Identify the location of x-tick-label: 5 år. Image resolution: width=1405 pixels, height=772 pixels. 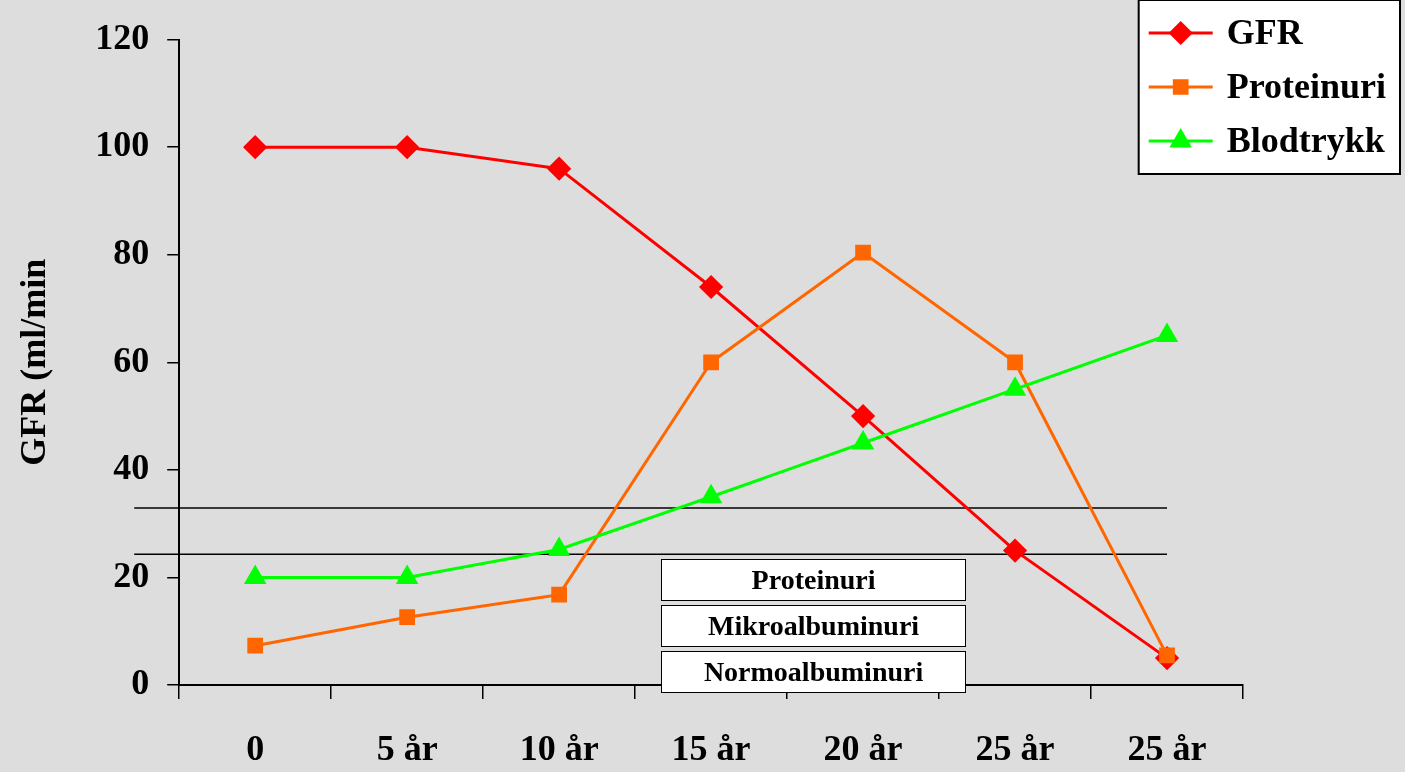
(407, 747).